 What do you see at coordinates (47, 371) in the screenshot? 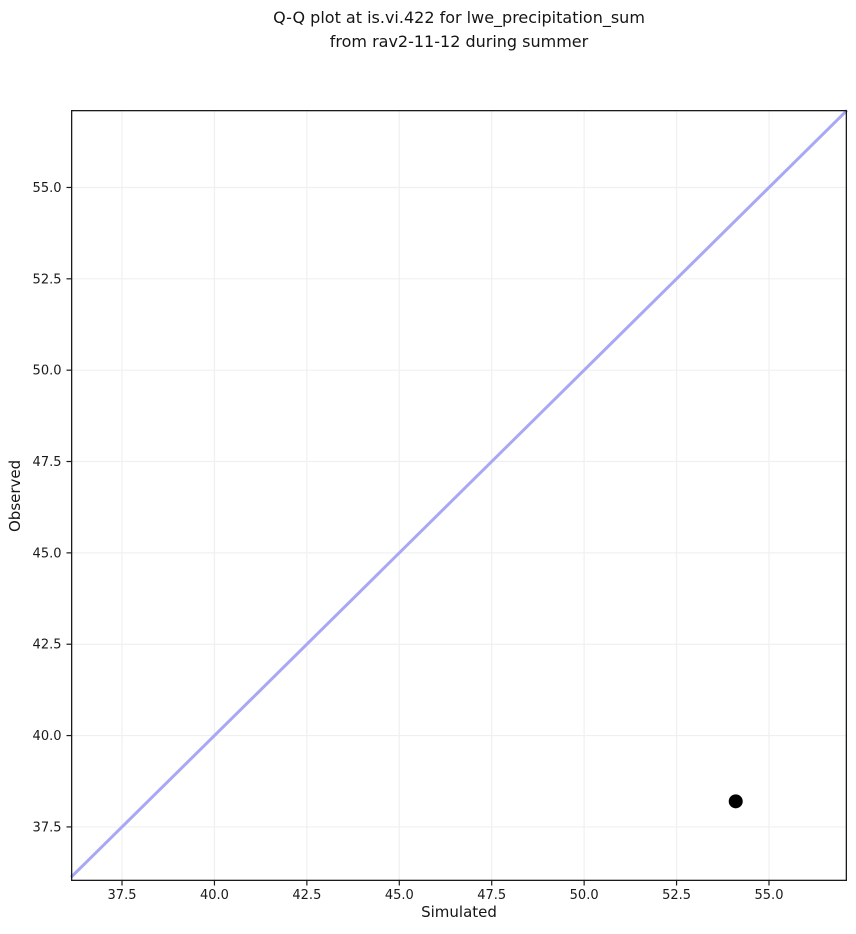
I see `y-tick-label: 50.0` at bounding box center [47, 371].